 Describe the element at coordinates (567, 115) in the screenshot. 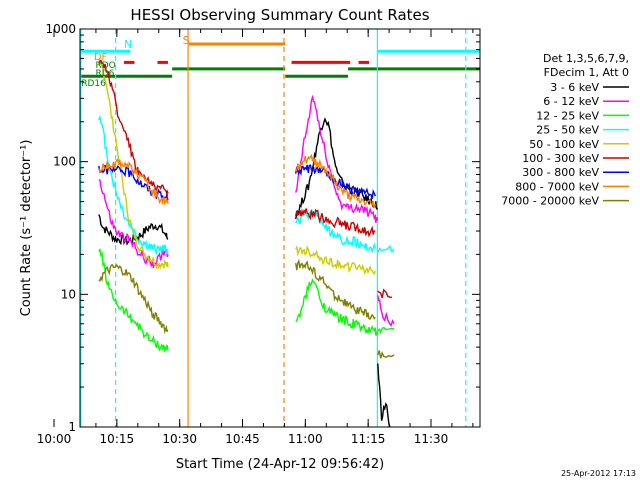

I see `legend-label-12-25-kev: 12 - 25 keV` at that location.